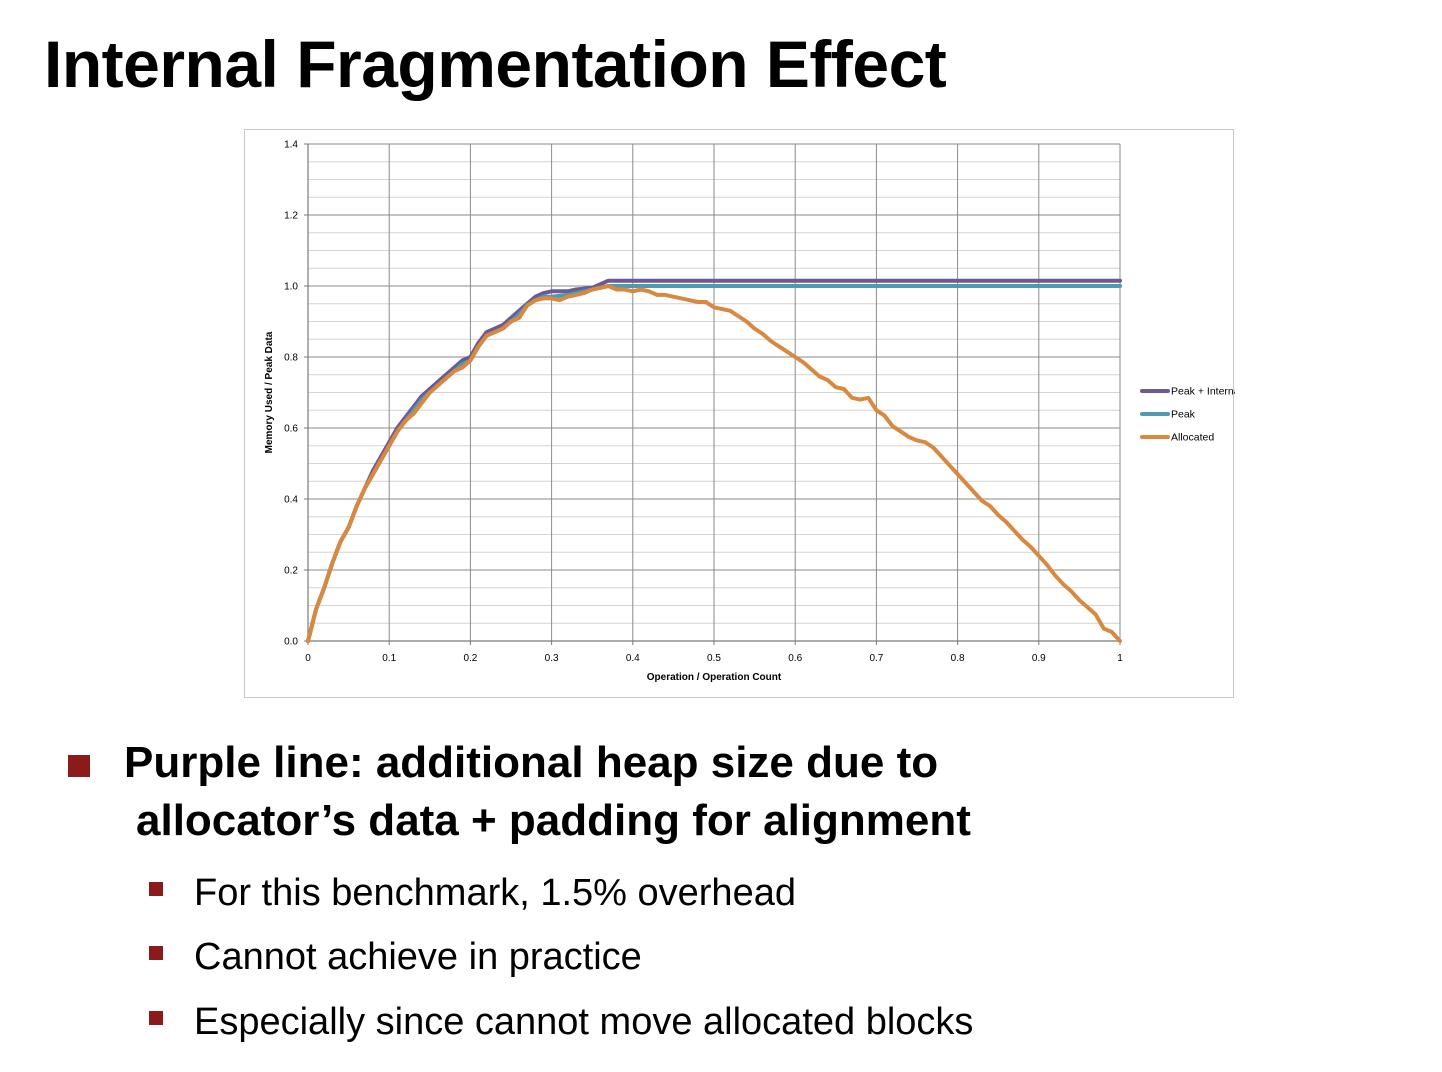  I want to click on y-tick-label: 0.8, so click(291, 358).